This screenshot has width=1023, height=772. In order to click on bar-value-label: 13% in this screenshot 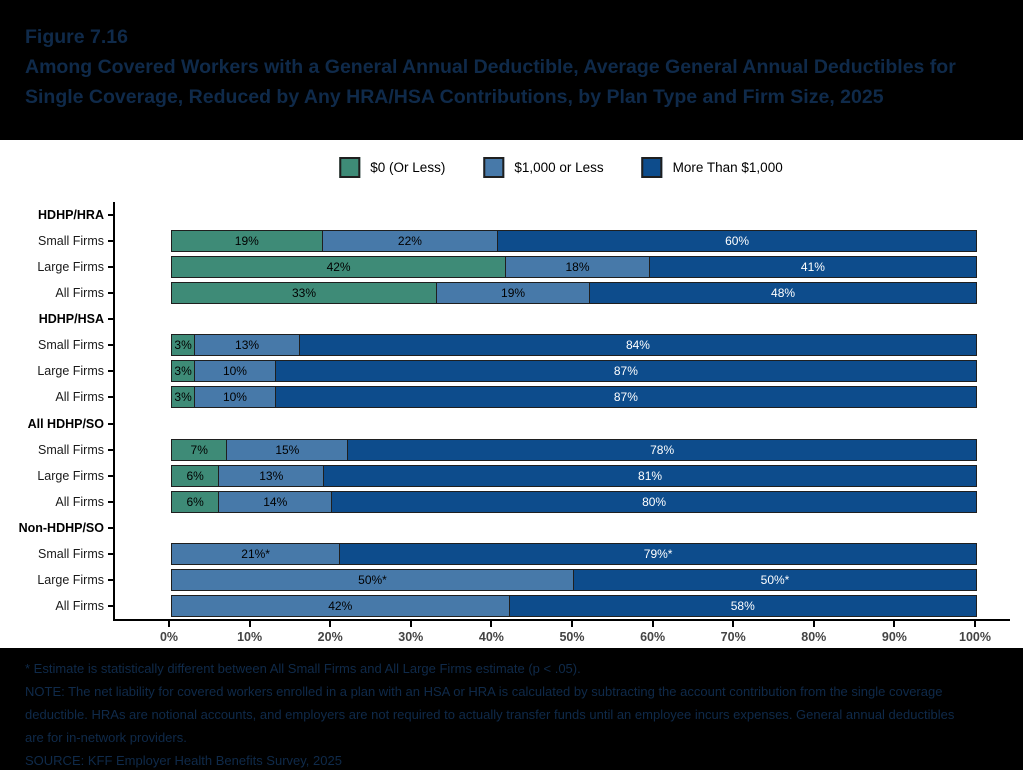, I will do `click(247, 345)`.